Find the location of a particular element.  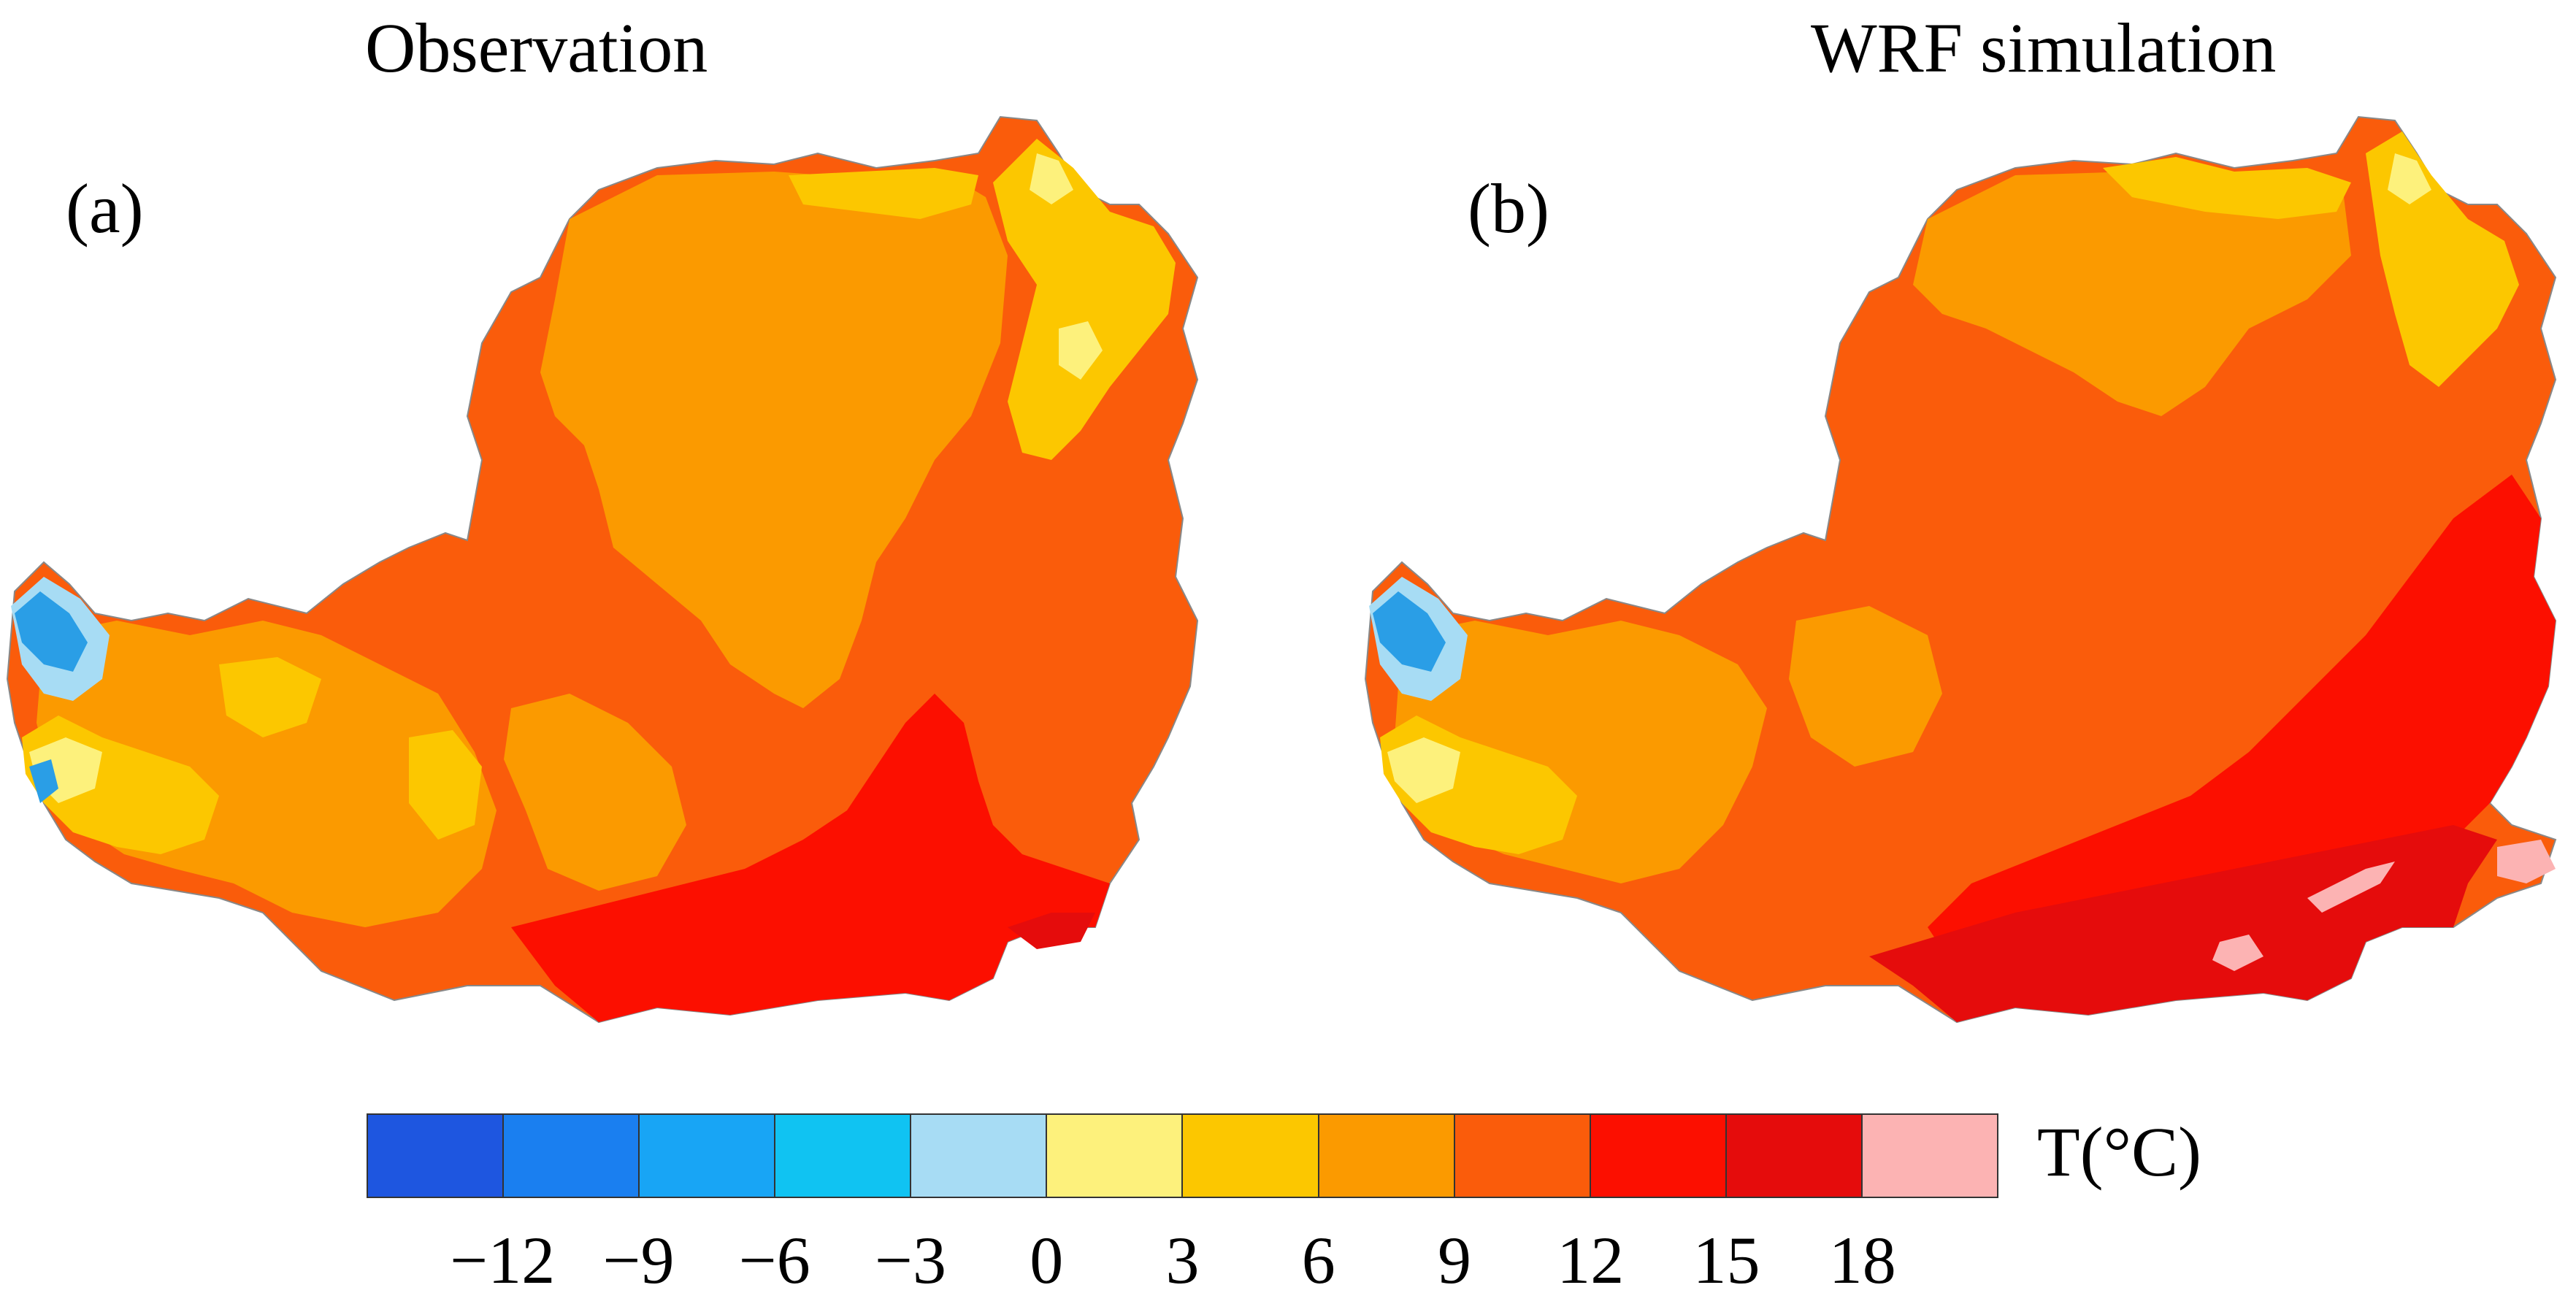

region-red is located at coordinates (810, 858).